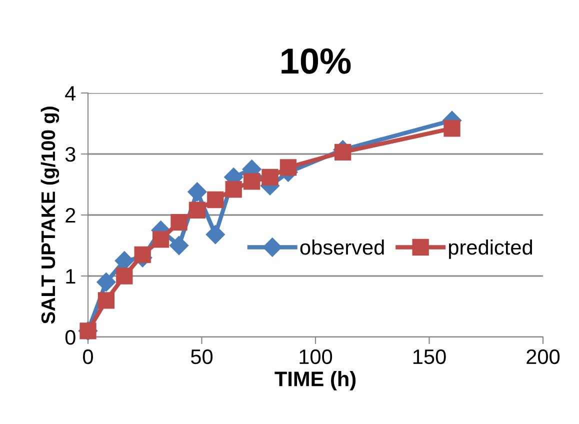  I want to click on chart-title: 10%, so click(316, 61).